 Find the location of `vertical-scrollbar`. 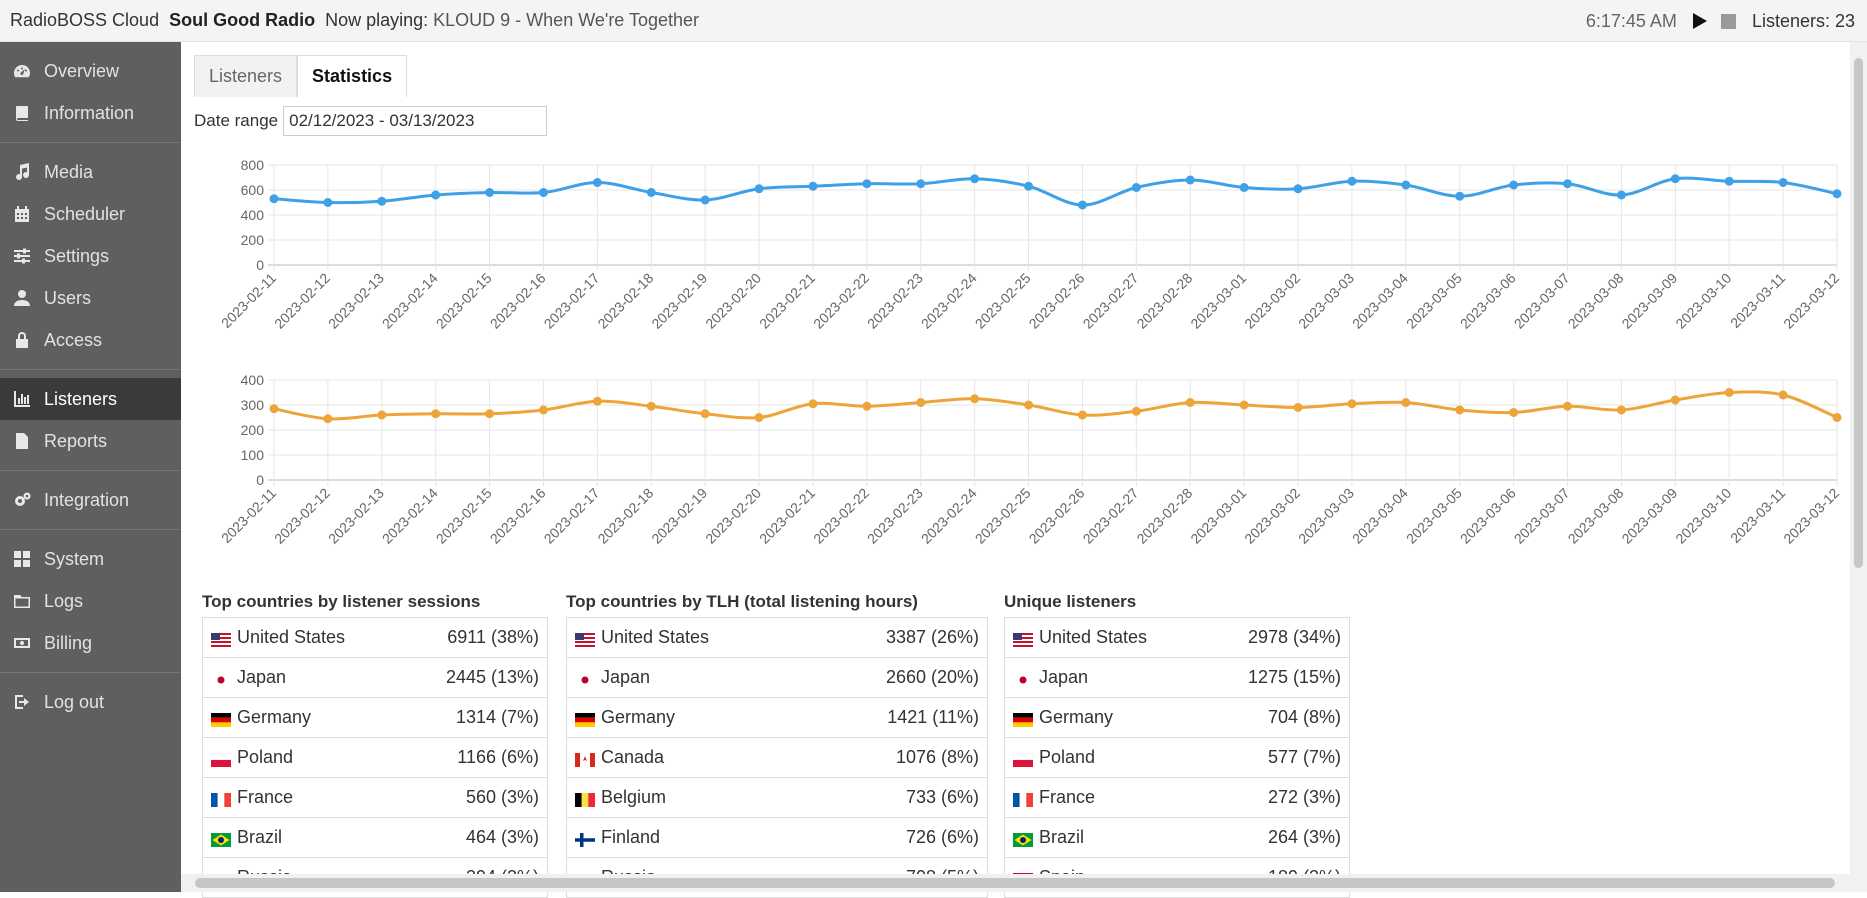

vertical-scrollbar is located at coordinates (1858, 458).